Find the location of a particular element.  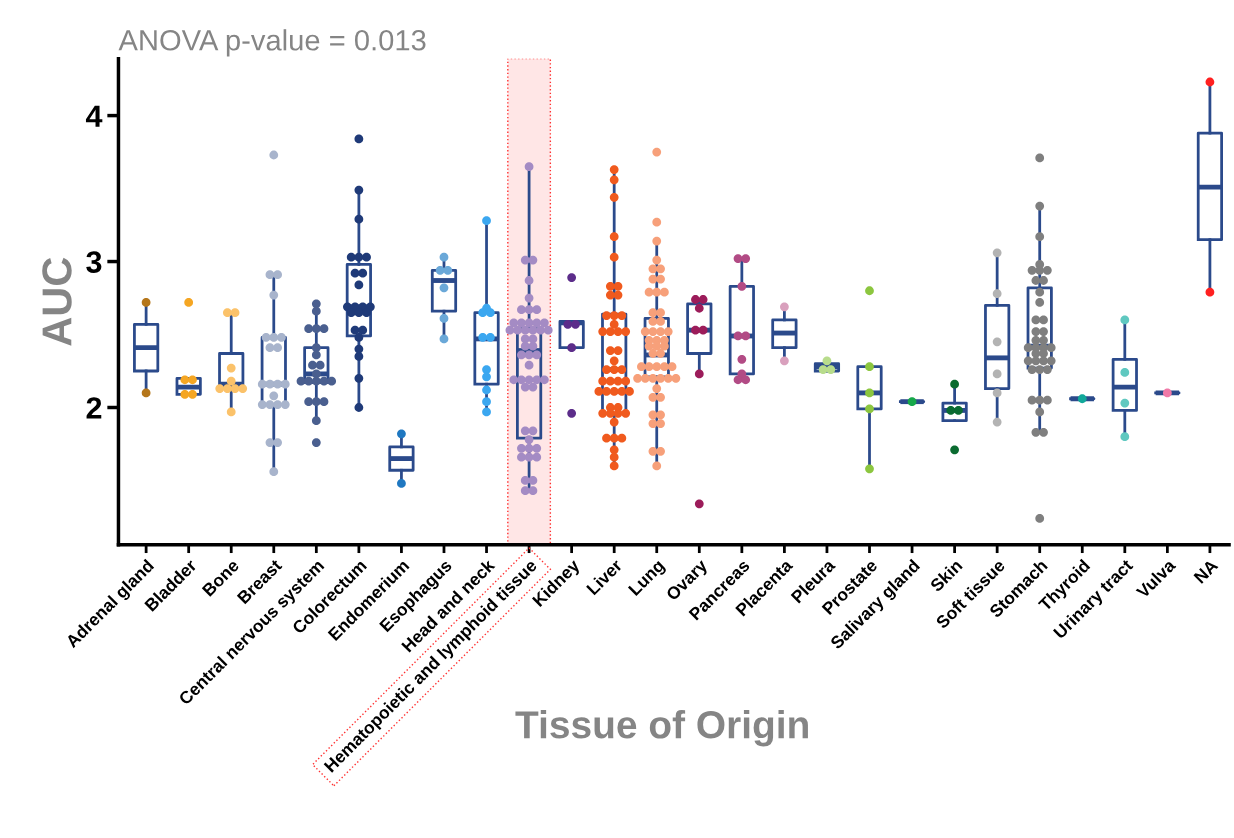

chart-title: ANOVA p-value = 0.013 is located at coordinates (272, 43).